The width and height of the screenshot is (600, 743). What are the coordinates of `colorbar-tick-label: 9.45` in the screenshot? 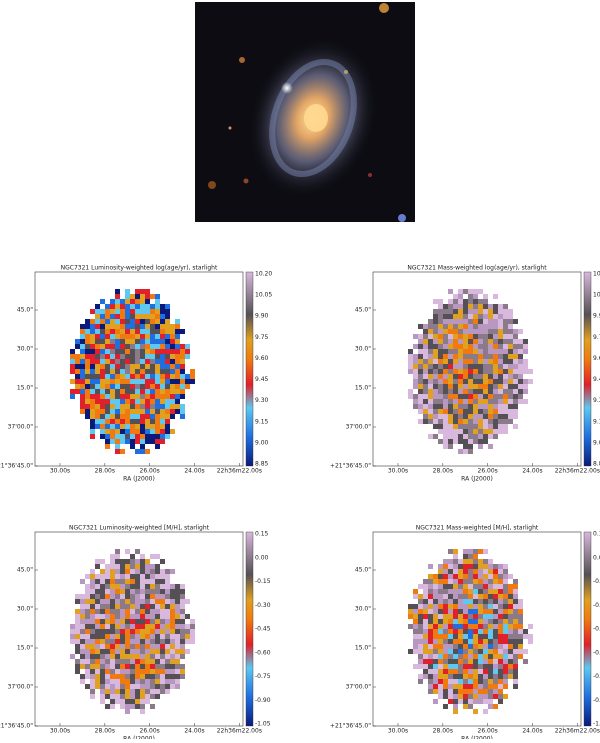 It's located at (262, 379).